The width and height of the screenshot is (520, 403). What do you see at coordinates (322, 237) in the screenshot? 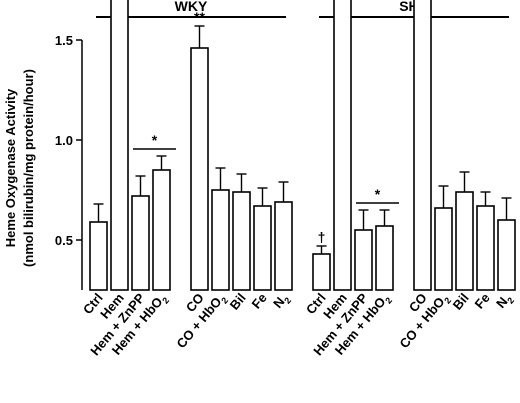
I see `significance-marker: †` at bounding box center [322, 237].